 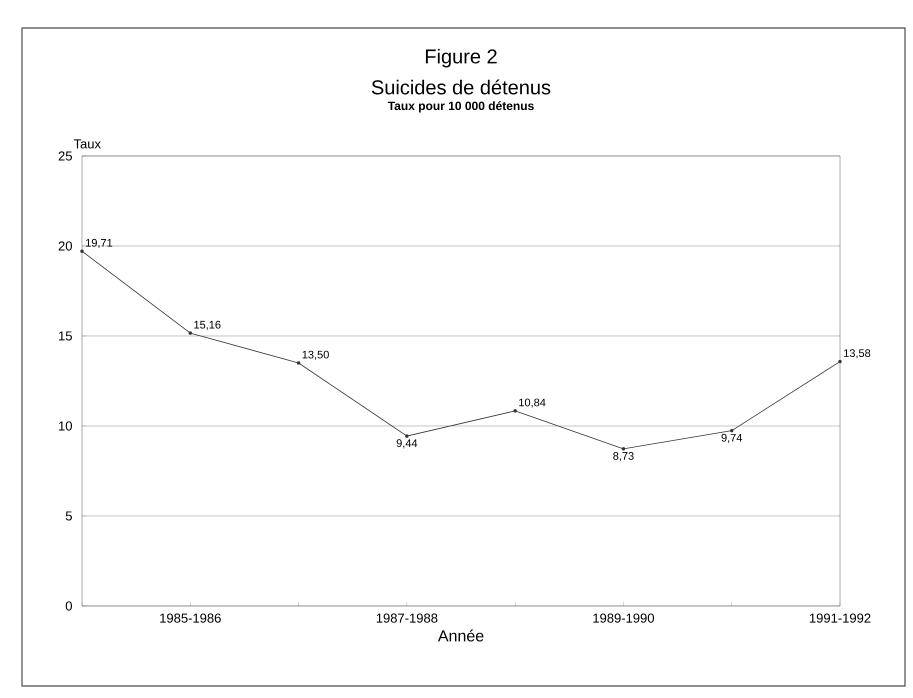 What do you see at coordinates (461, 636) in the screenshot?
I see `x-axis-title: Année` at bounding box center [461, 636].